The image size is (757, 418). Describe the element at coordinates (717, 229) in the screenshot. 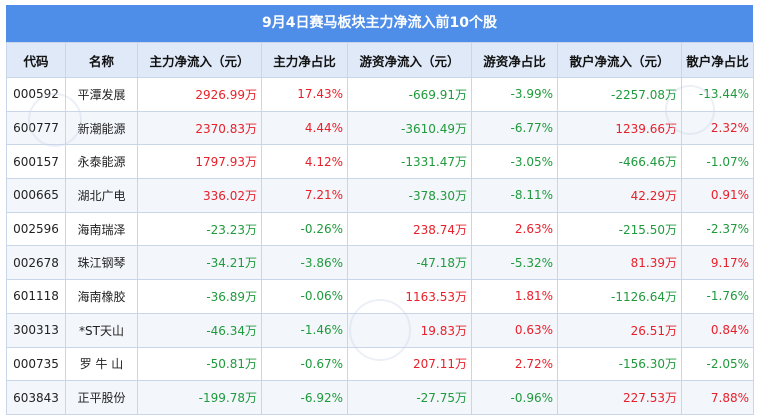

I see `cell-retail-pct: -2.37%` at that location.